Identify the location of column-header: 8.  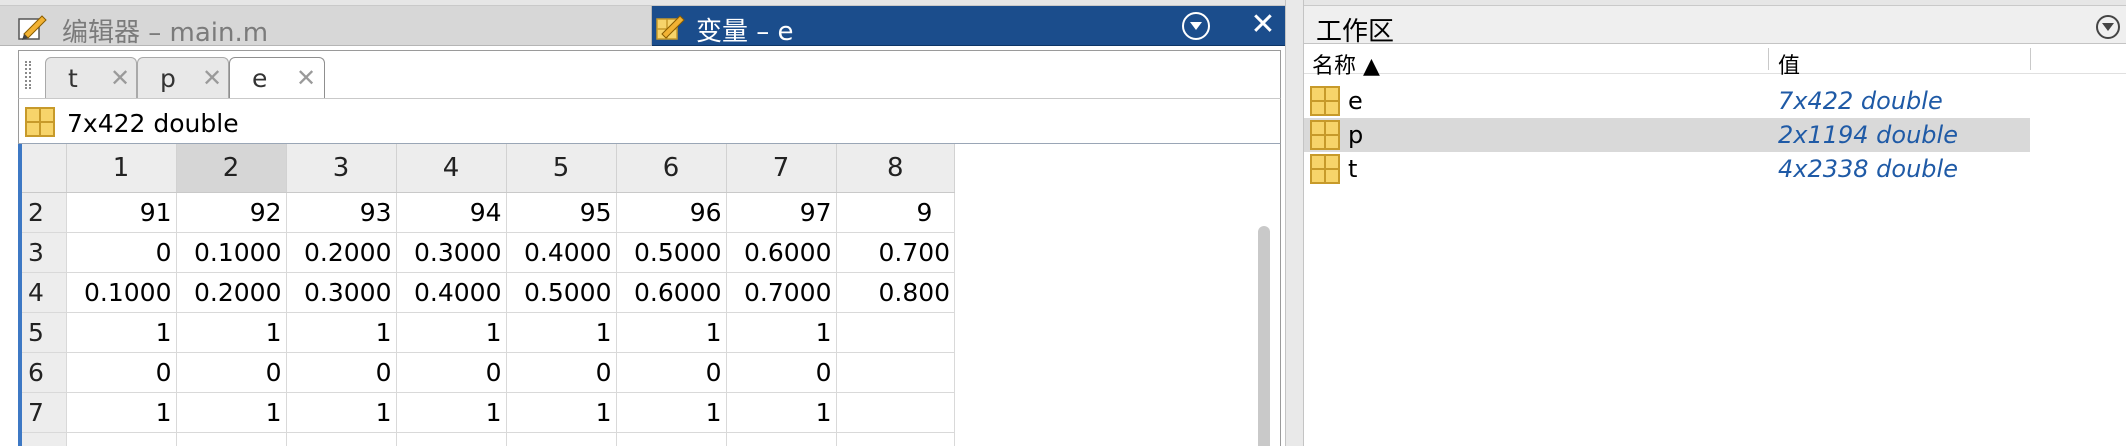
(896, 168).